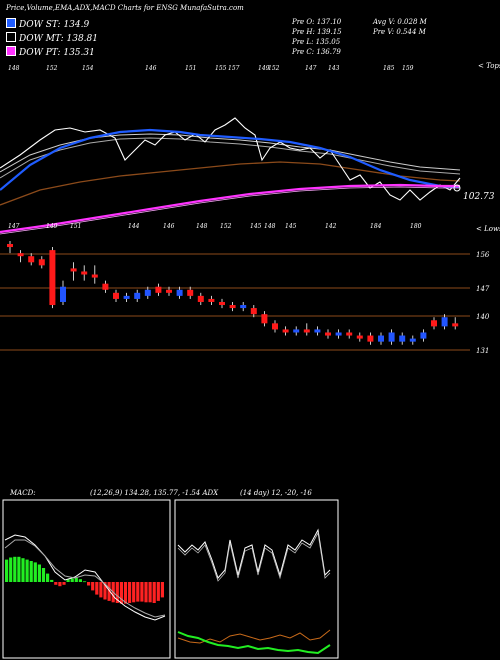  I want to click on dow-st-line, so click(230, 159).